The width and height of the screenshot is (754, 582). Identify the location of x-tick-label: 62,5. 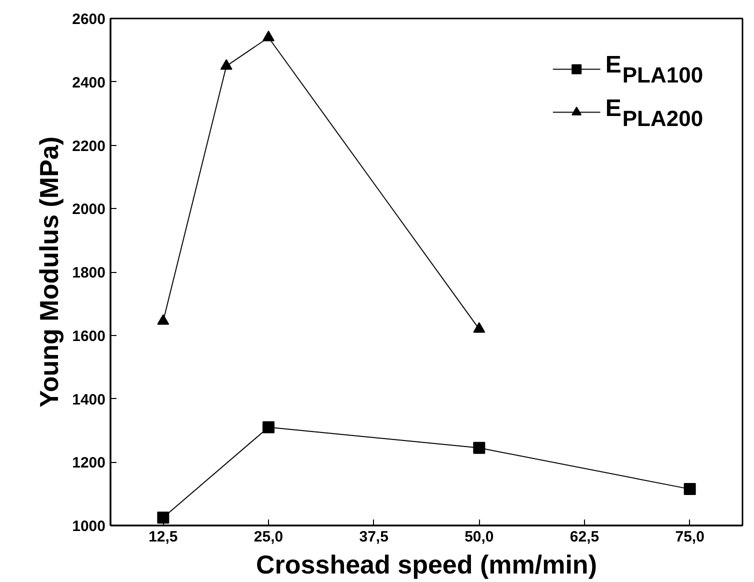
(585, 537).